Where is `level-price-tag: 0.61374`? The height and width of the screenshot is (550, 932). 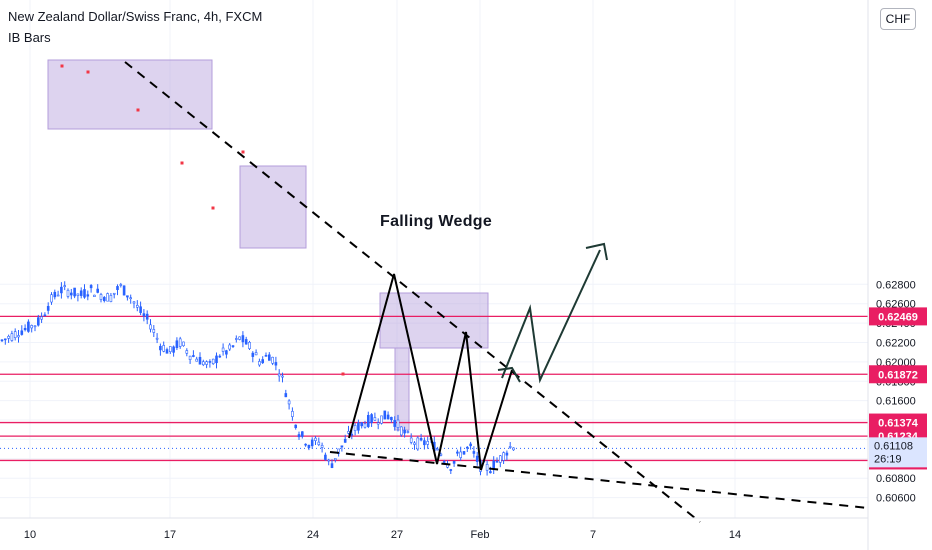 level-price-tag: 0.61374 is located at coordinates (898, 422).